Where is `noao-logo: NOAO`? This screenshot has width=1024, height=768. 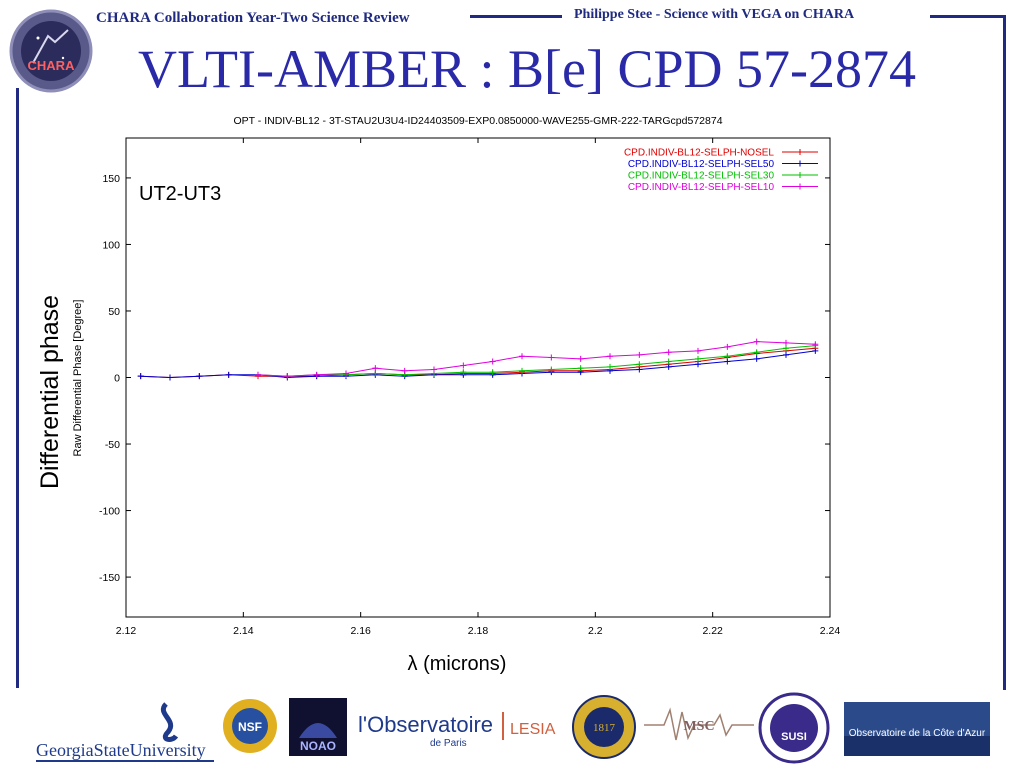
noao-logo: NOAO is located at coordinates (318, 727).